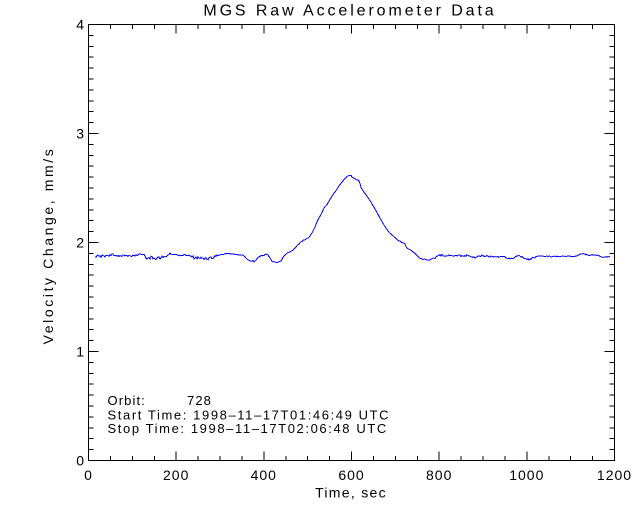  I want to click on svg-text:Start Time: 1998–11–17T01:46:4: Start Time: 1998–11–17T01:46:49 UTC, so click(249, 414).